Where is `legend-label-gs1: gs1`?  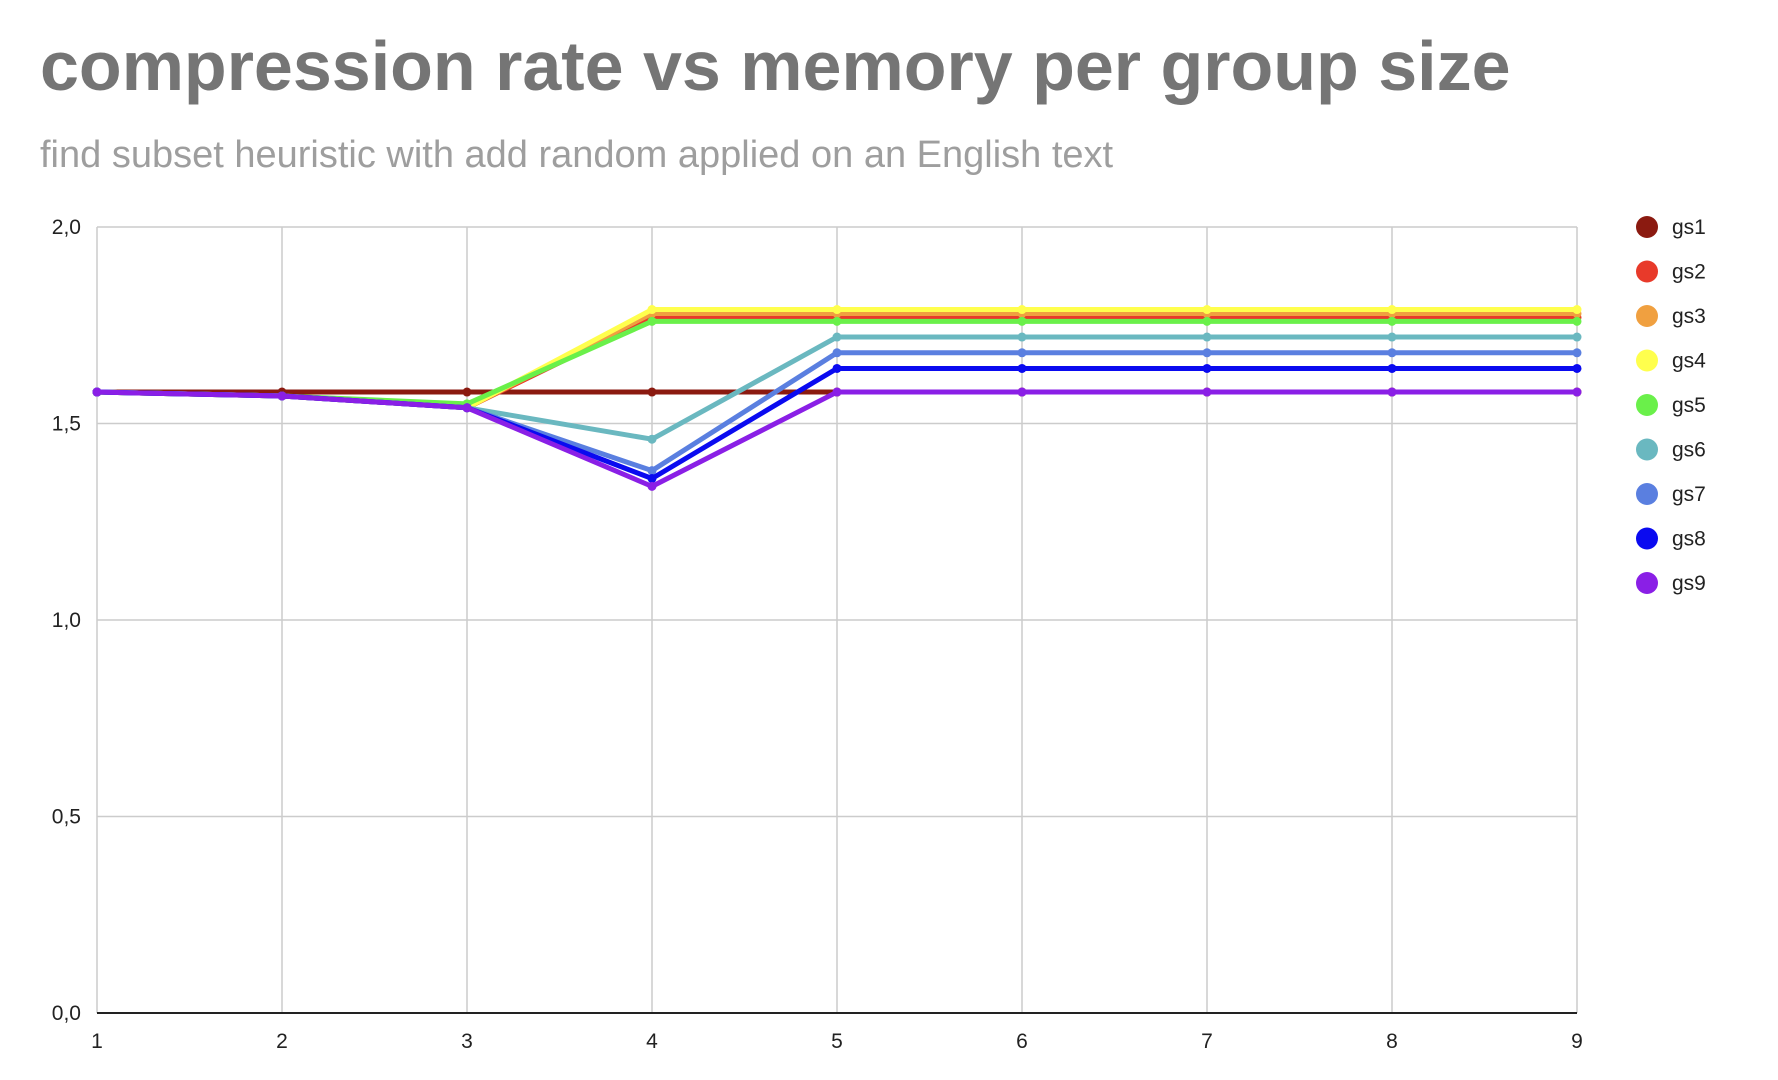
legend-label-gs1: gs1 is located at coordinates (1689, 227).